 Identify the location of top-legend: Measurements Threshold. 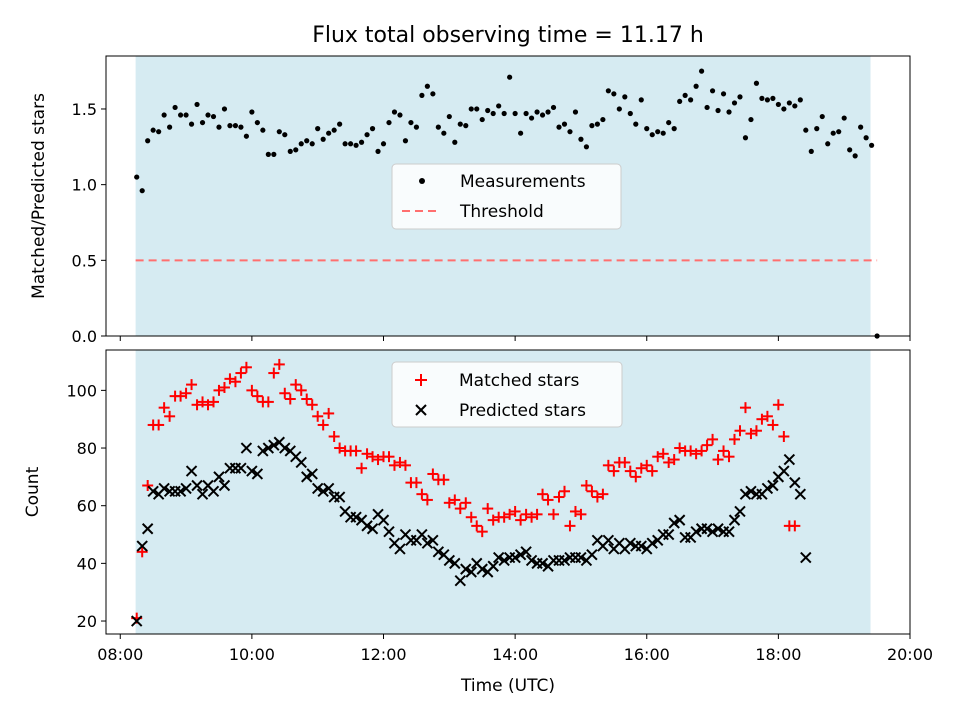
(506, 196).